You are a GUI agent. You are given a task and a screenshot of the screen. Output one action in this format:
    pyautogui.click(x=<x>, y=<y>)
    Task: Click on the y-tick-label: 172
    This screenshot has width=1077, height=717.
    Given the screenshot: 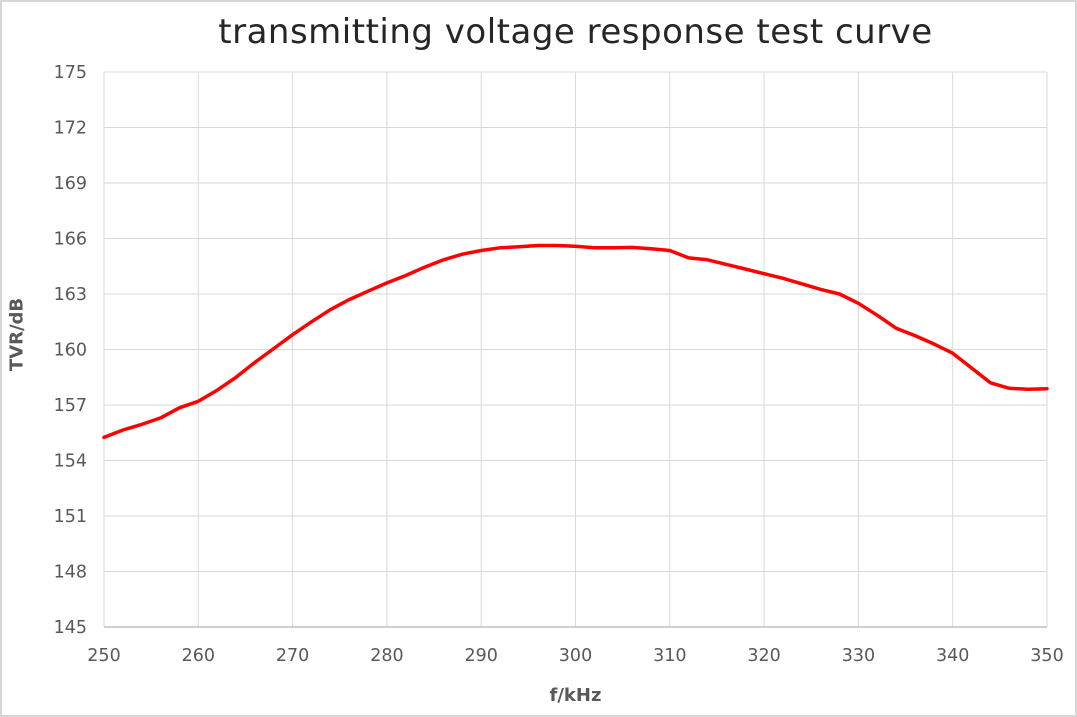 What is the action you would take?
    pyautogui.click(x=70, y=129)
    